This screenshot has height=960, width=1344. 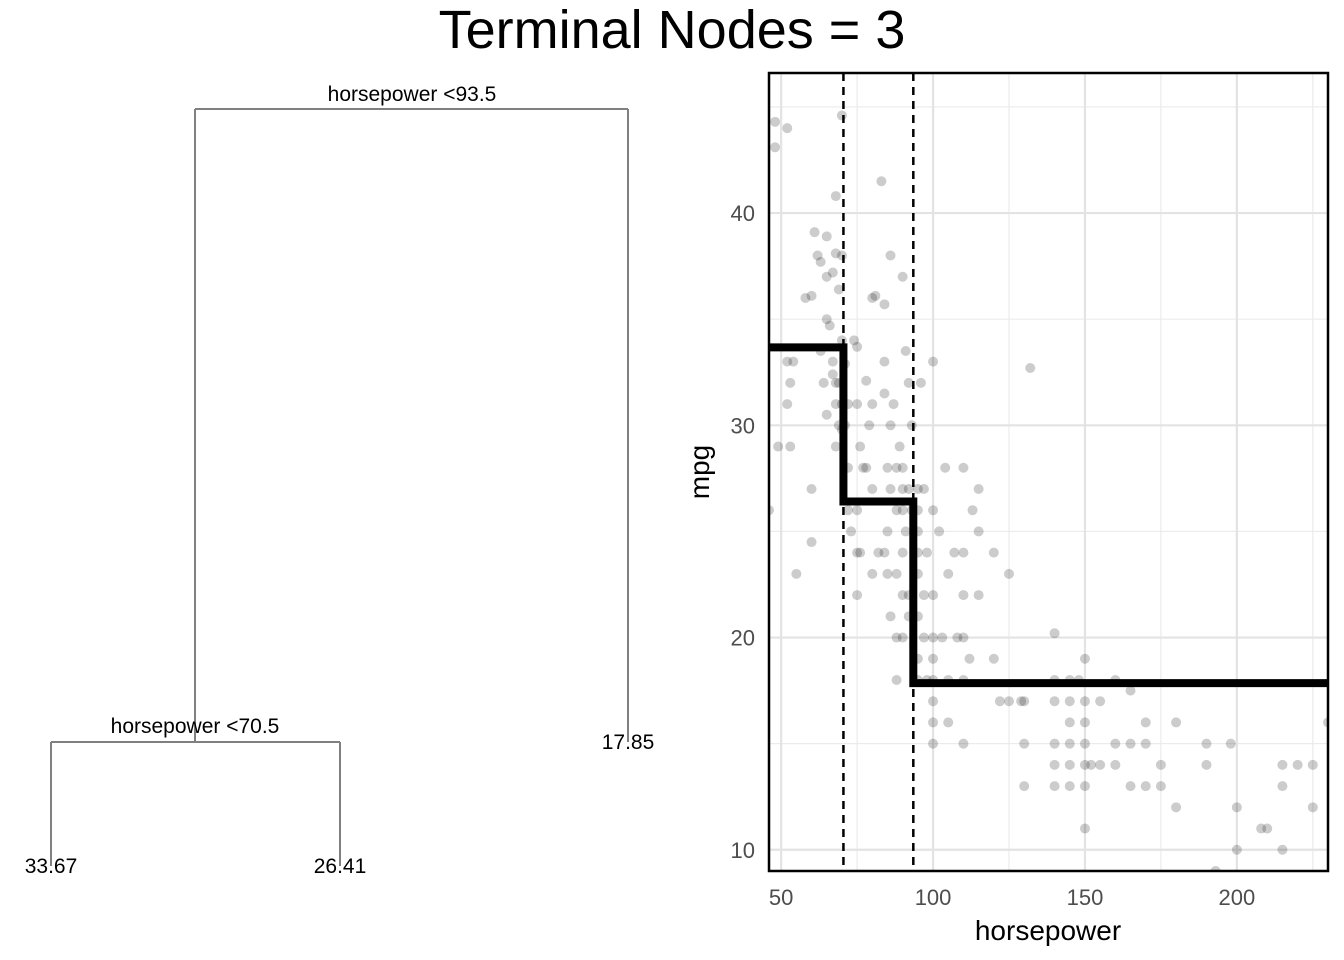 What do you see at coordinates (743, 213) in the screenshot?
I see `y-tick-label: 40` at bounding box center [743, 213].